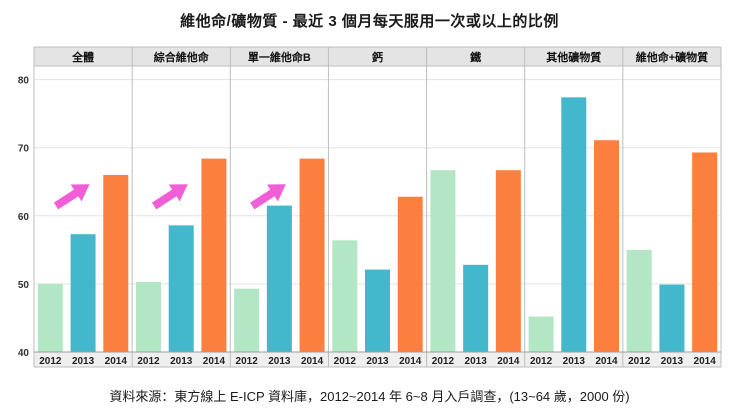  Describe the element at coordinates (369, 21) in the screenshot. I see `chart-title: 維他命/礦物質 - 最近 3 個月每天服用一次或以上的比例` at that location.